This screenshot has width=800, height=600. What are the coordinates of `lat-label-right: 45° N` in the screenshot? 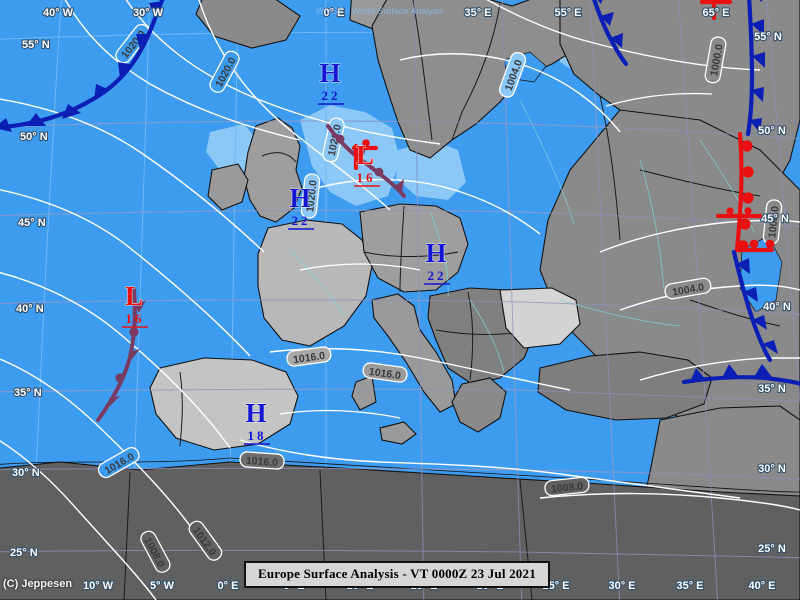 It's located at (775, 219).